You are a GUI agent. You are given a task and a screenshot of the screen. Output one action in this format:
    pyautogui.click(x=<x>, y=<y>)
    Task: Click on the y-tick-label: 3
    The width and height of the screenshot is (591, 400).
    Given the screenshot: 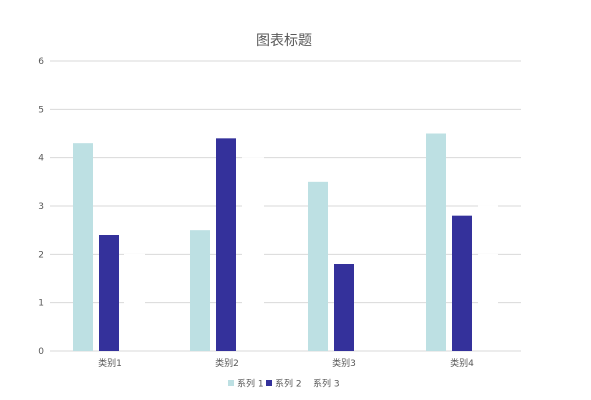 What is the action you would take?
    pyautogui.click(x=41, y=207)
    